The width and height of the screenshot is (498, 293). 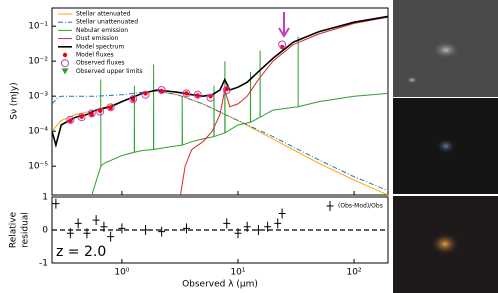 I want to click on x-axis-label: Observed λ (μm), so click(x=220, y=285).